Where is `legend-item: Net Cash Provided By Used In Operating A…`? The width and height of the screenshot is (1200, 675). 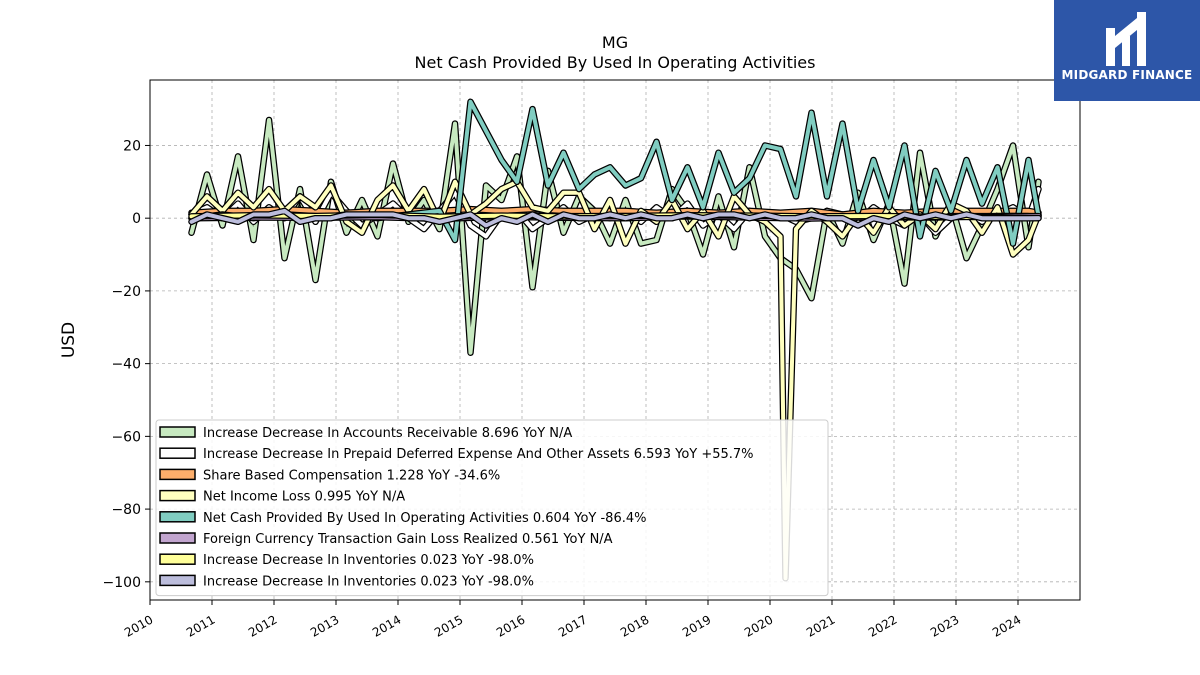
legend-item: Net Cash Provided By Used In Operating A… is located at coordinates (402, 518).